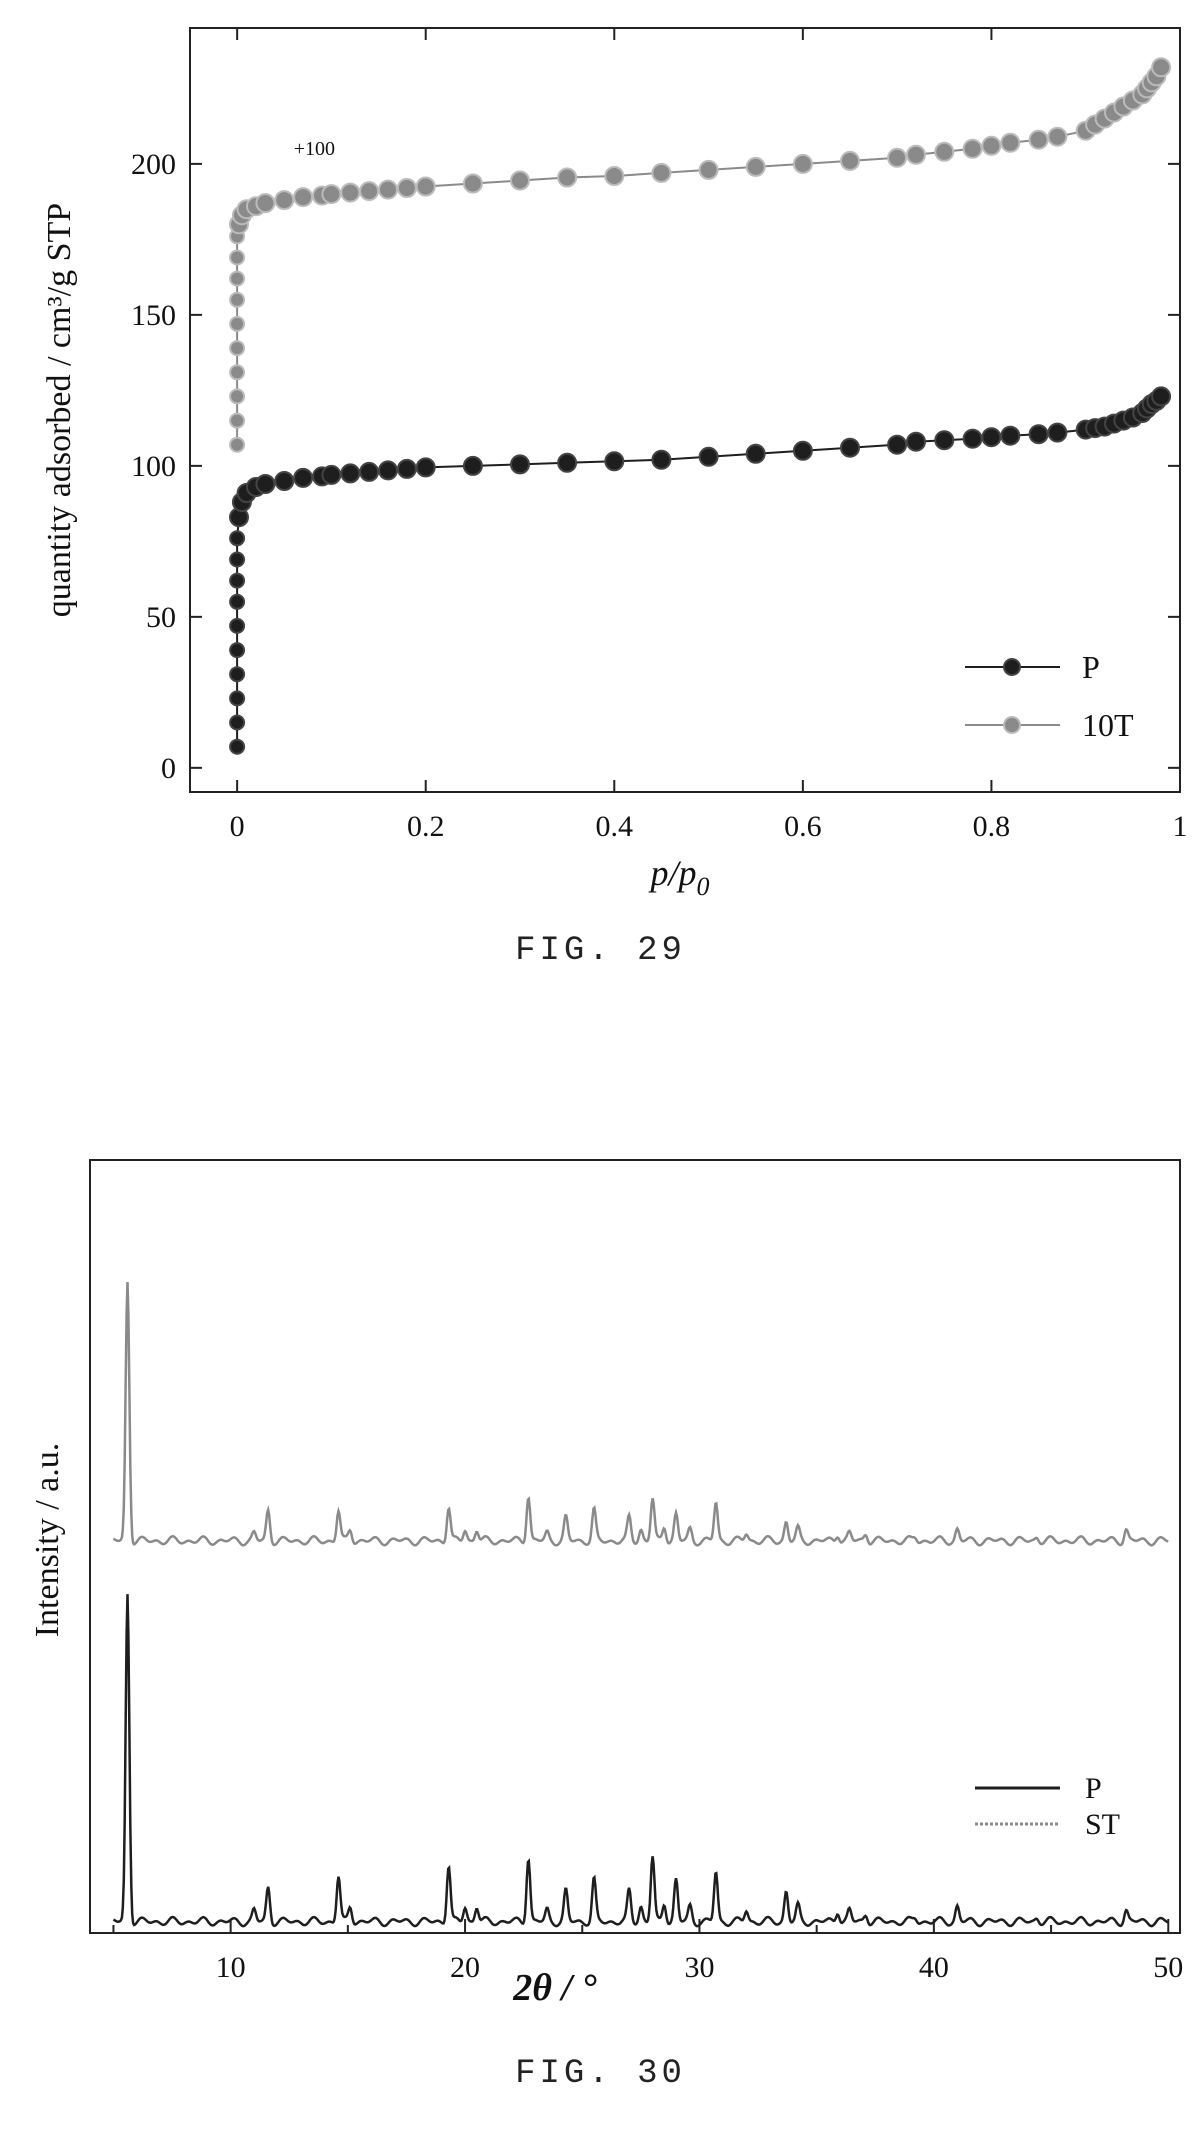 This screenshot has height=2141, width=1201. I want to click on pattern-st, so click(640, 1414).